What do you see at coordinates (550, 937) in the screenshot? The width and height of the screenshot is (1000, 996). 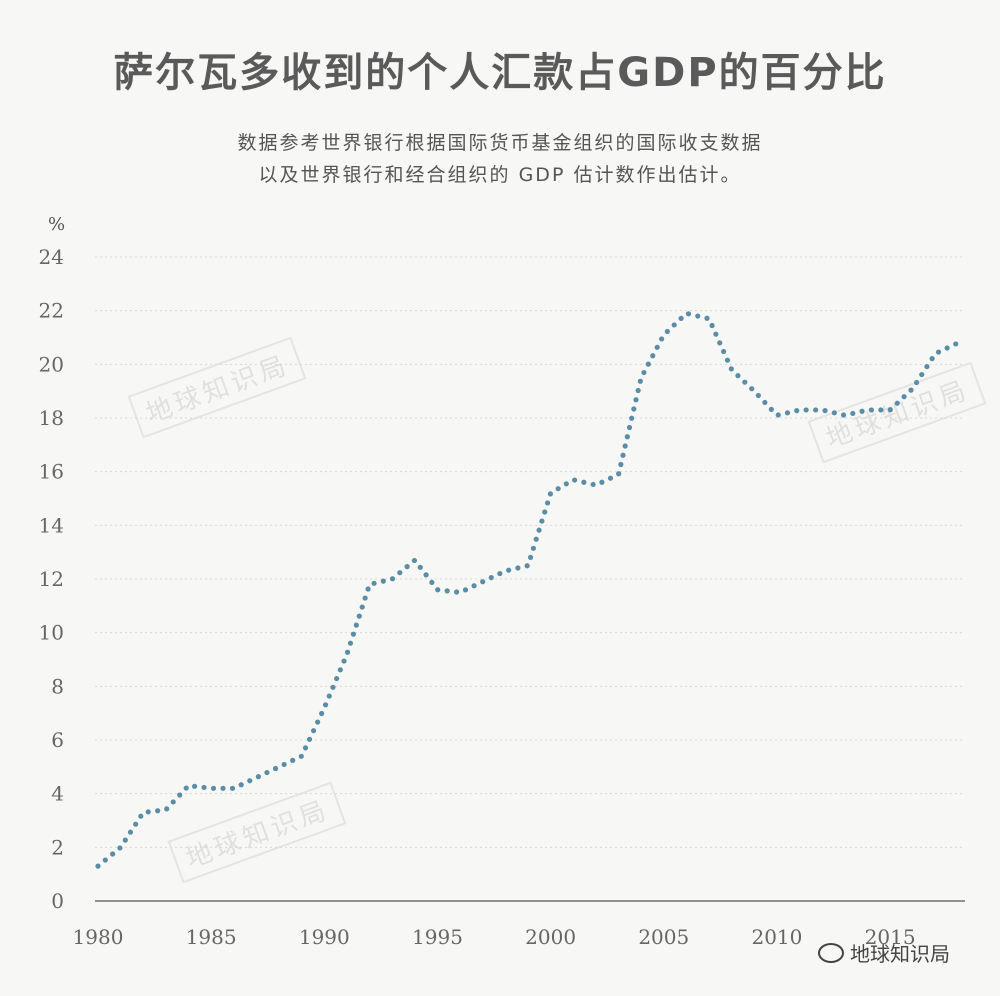 I see `x-tick-label: 2000` at bounding box center [550, 937].